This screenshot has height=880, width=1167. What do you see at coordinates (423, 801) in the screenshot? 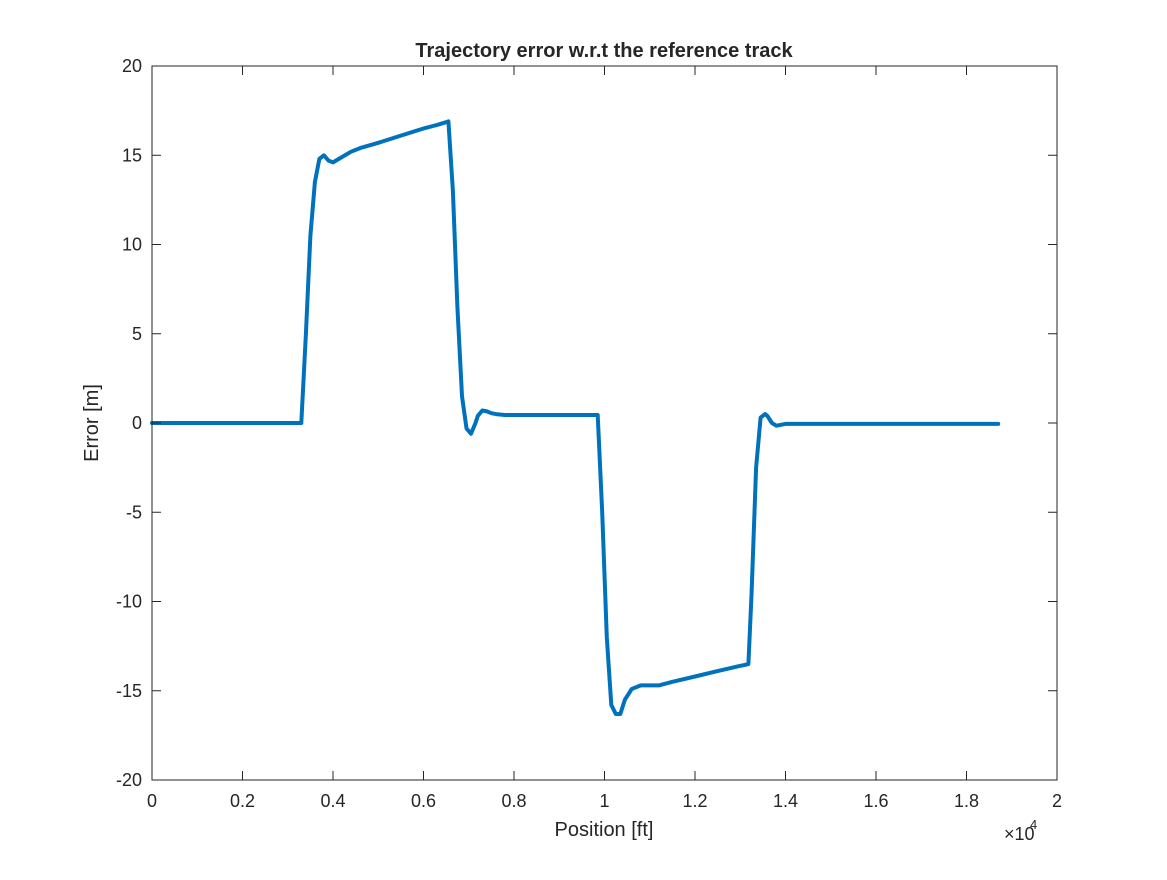
I see `x-tick-label: 0.6` at bounding box center [423, 801].